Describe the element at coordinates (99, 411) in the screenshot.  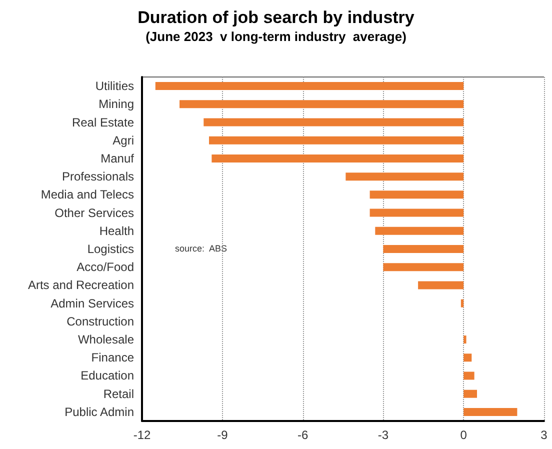
I see `y-tick-label: Public Admin` at that location.